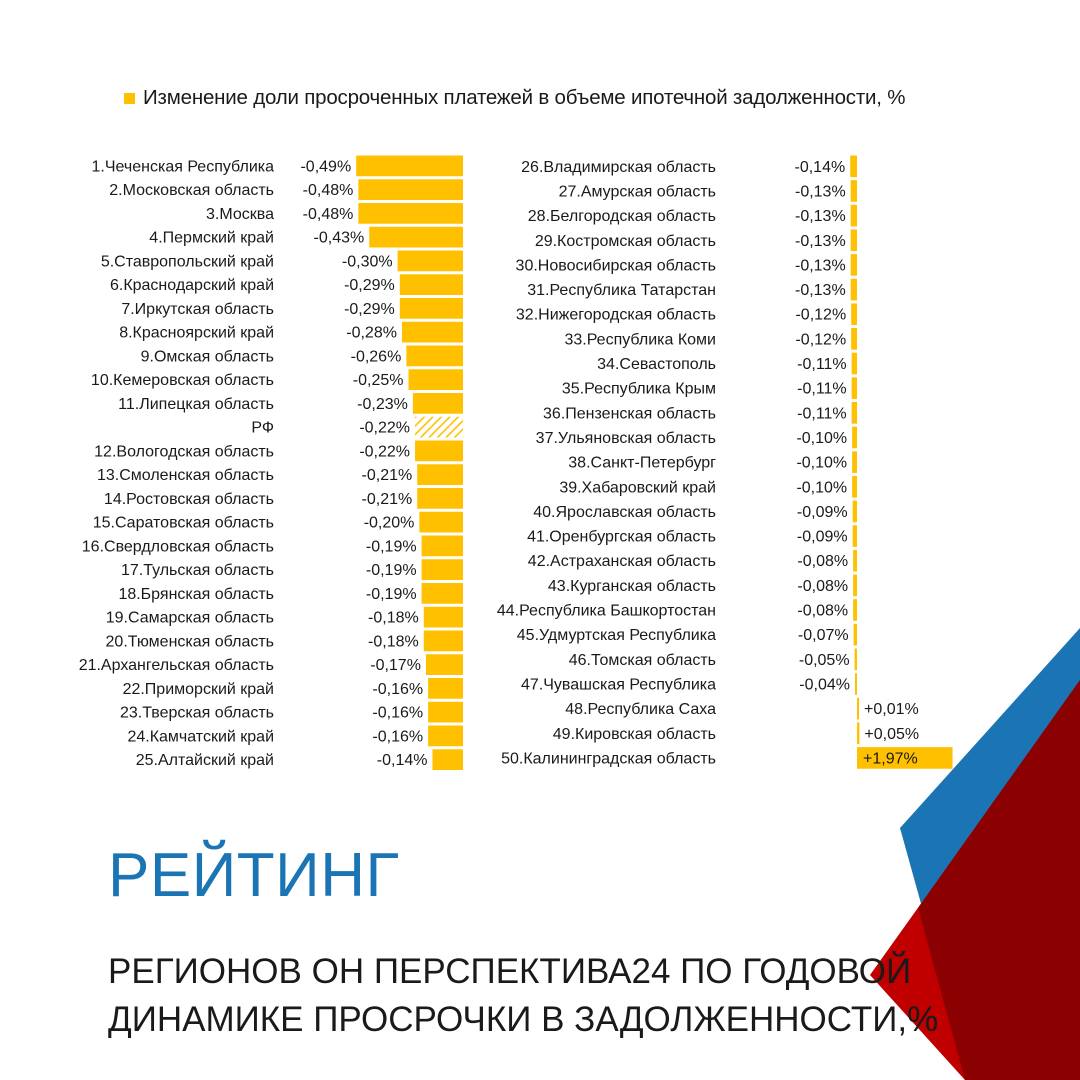 This screenshot has width=1080, height=1080. Describe the element at coordinates (198, 689) in the screenshot. I see `category-label: 22.Приморский край` at that location.